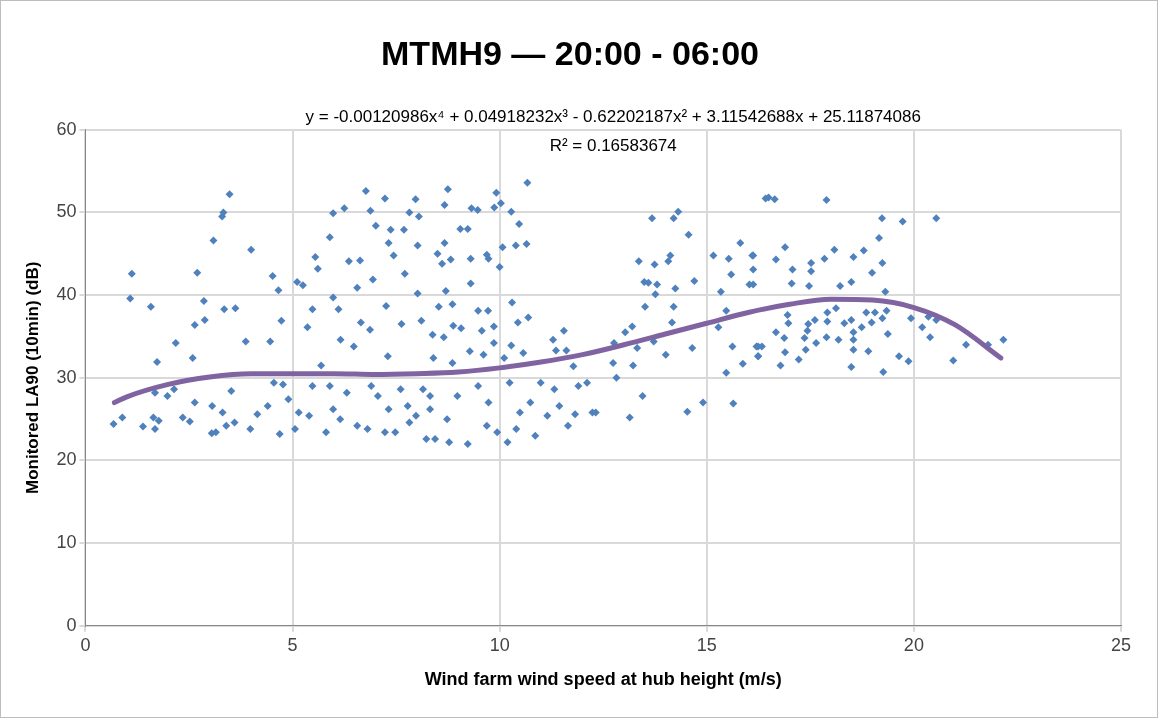  Describe the element at coordinates (66, 459) in the screenshot. I see `y-tick-label: 20` at that location.